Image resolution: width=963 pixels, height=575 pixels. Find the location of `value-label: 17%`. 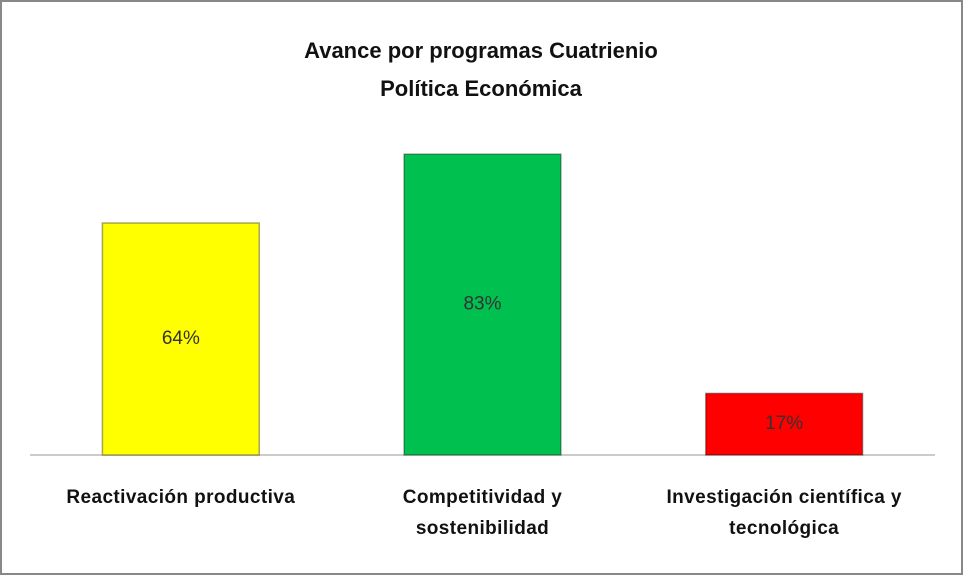

value-label: 17% is located at coordinates (784, 423).